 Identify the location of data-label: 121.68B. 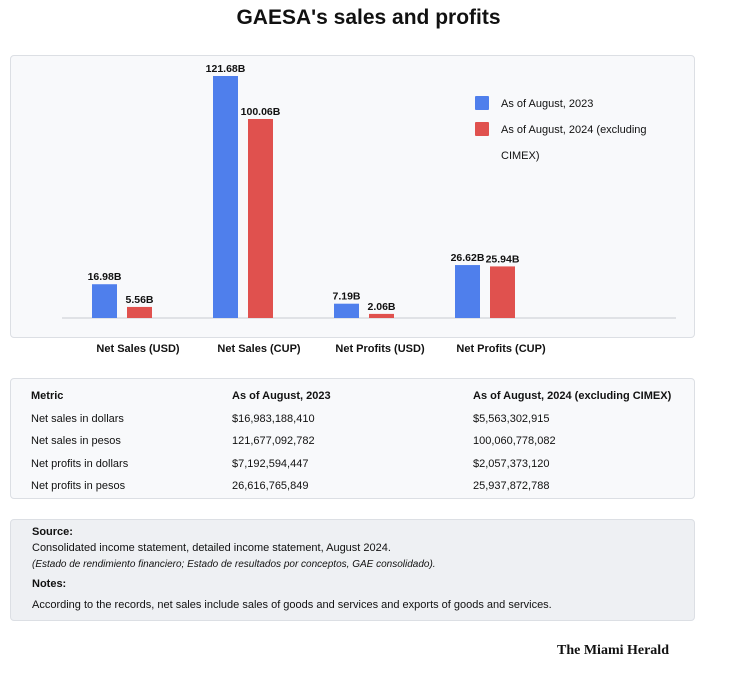
(226, 69).